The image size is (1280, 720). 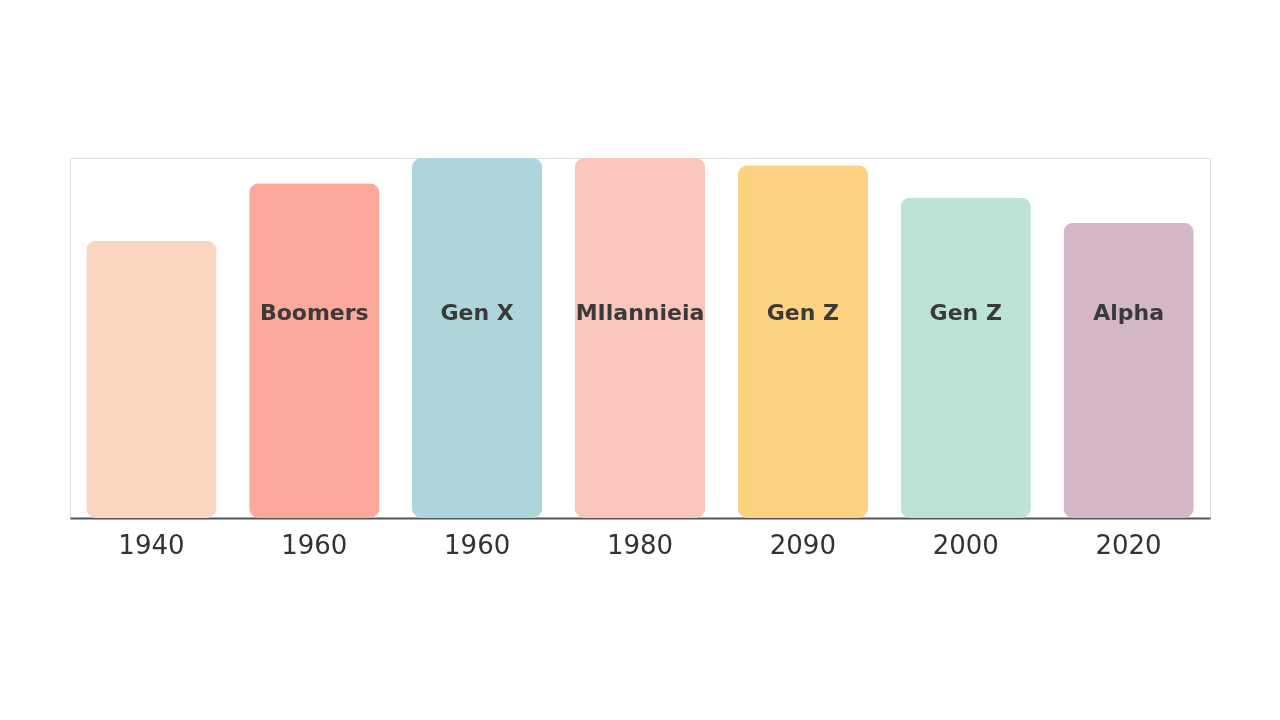 I want to click on x-tick-label: 2020, so click(x=1128, y=544).